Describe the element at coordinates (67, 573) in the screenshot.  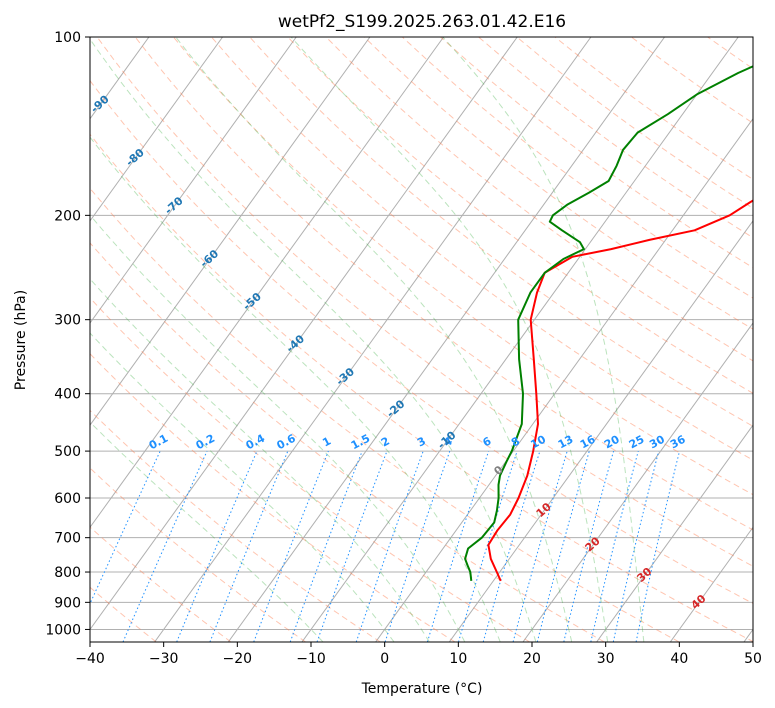
I see `y-tick-label: 800` at that location.